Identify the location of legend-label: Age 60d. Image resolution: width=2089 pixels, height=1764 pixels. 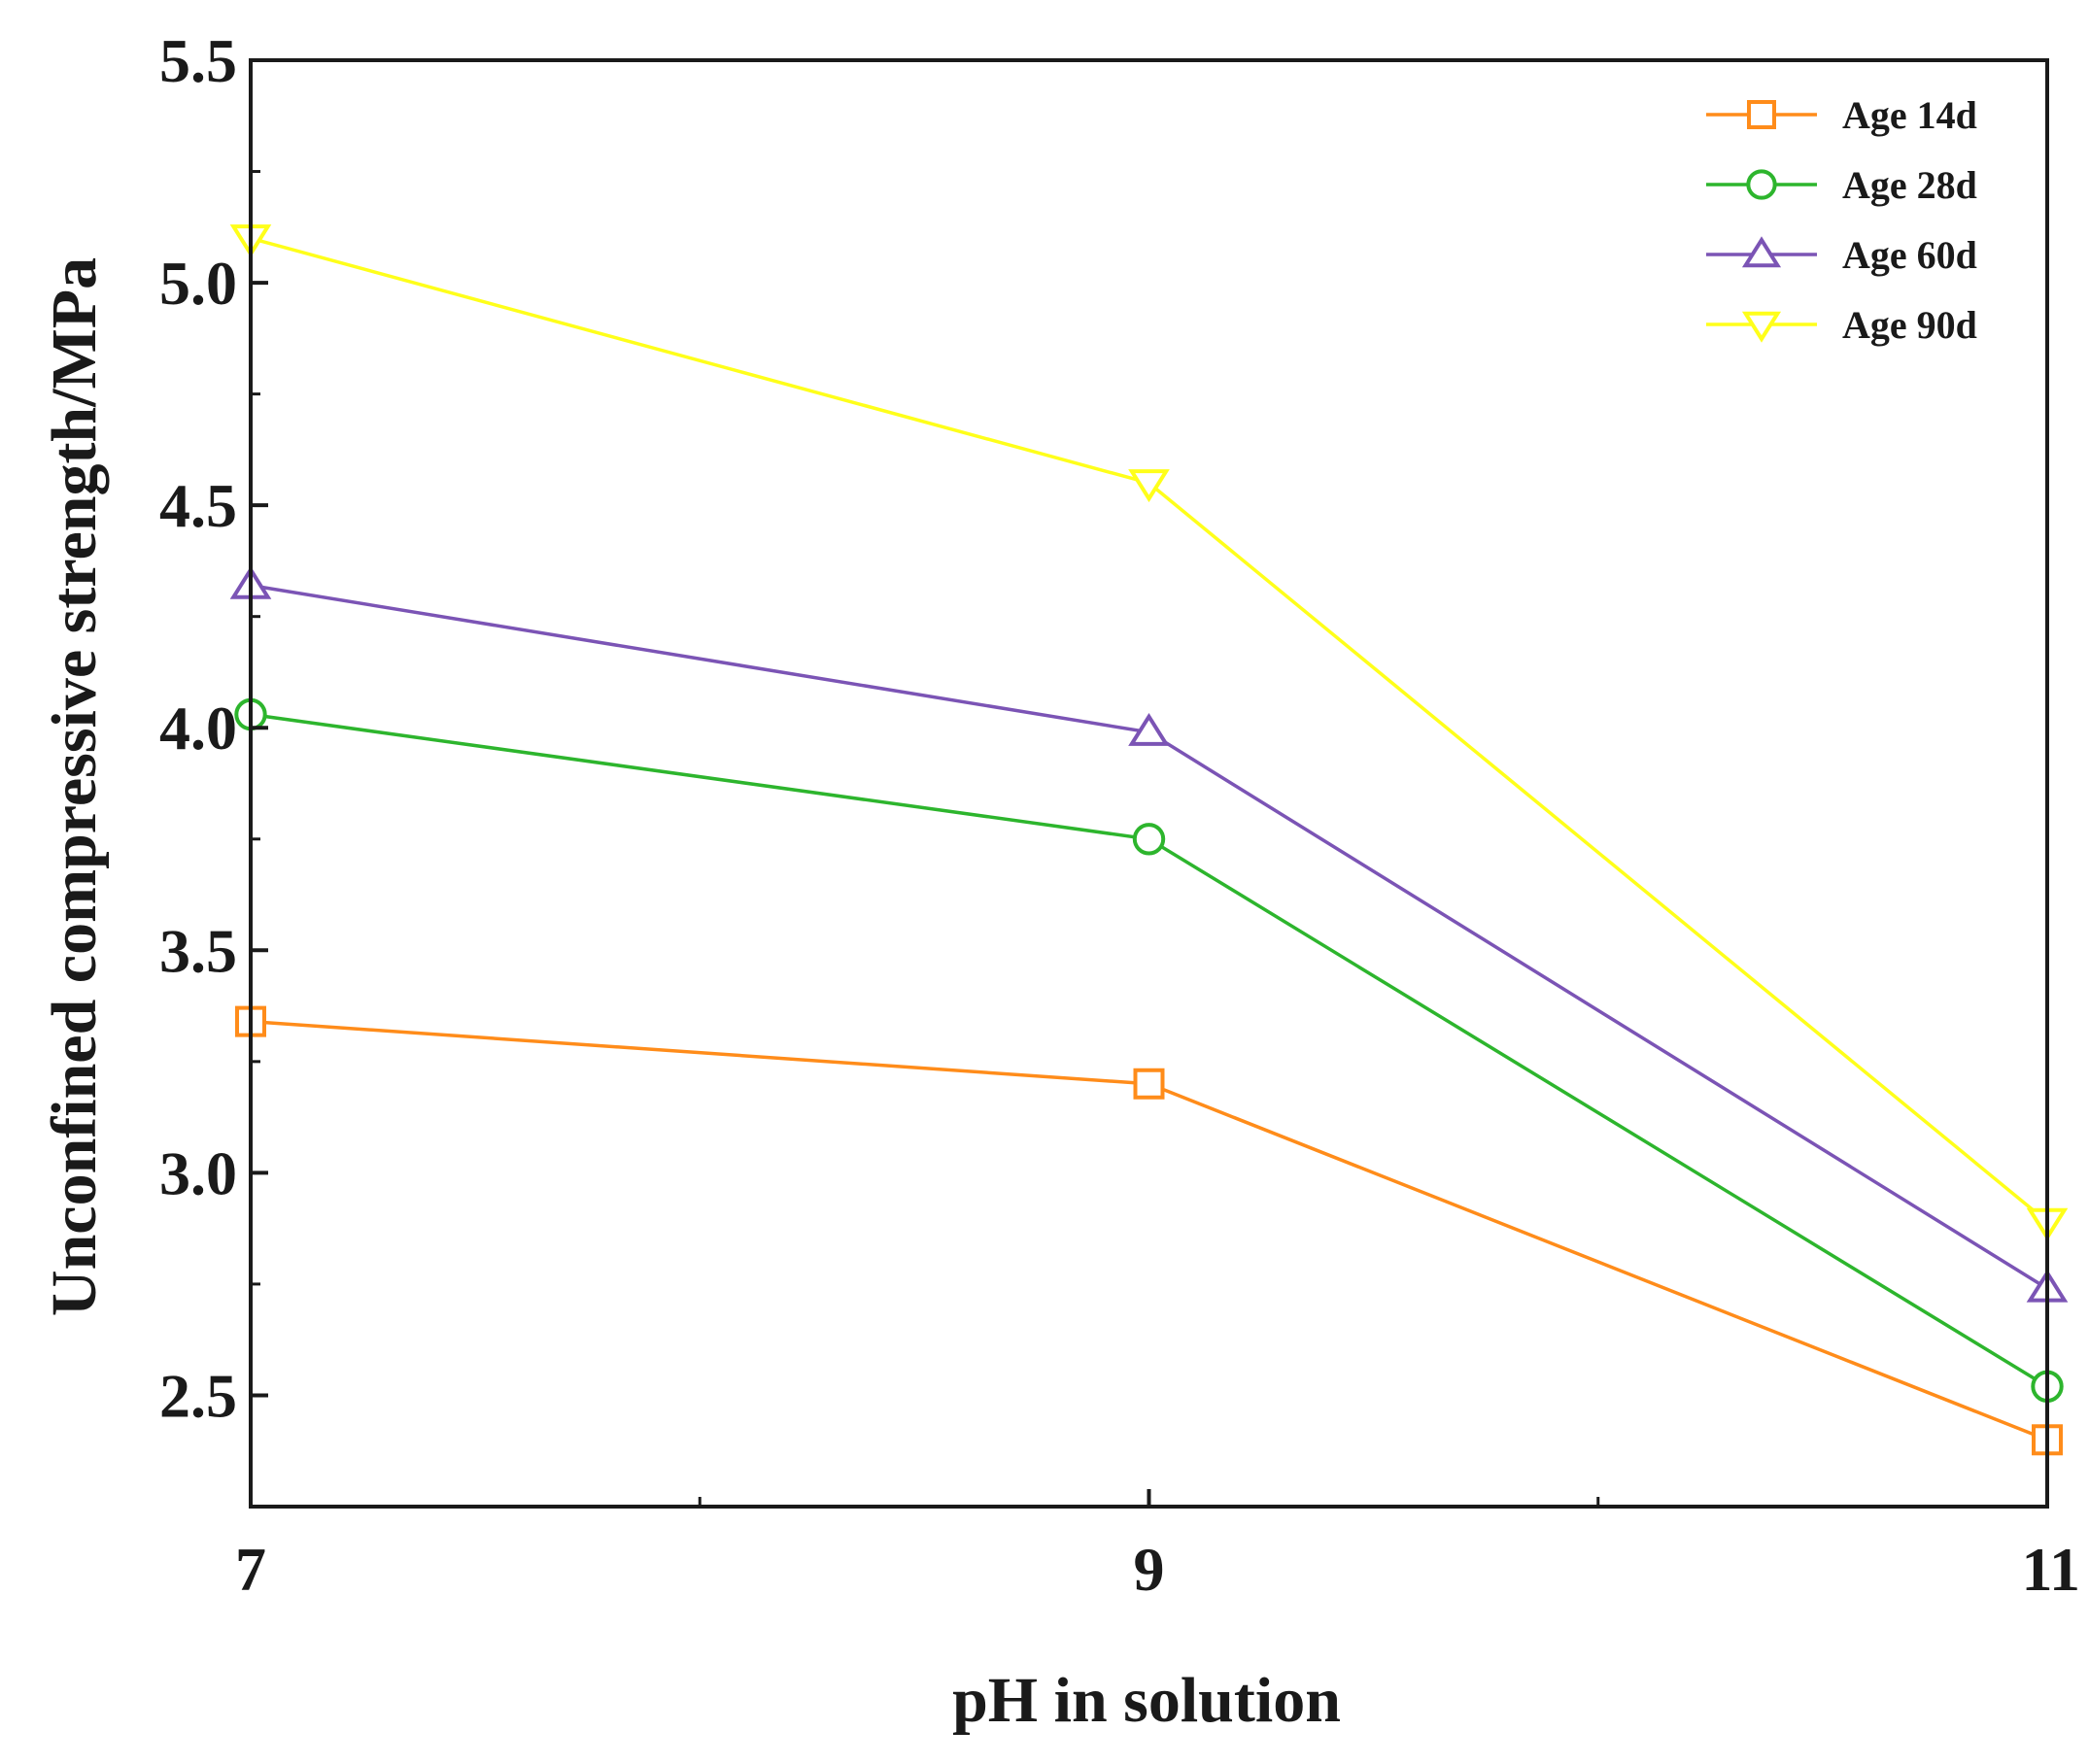
(1909, 255).